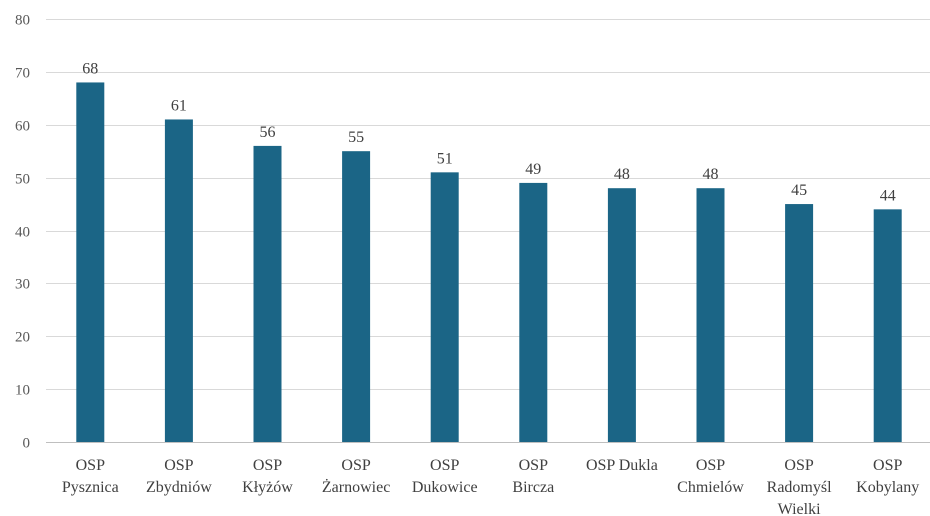 The image size is (930, 516). Describe the element at coordinates (445, 158) in the screenshot. I see `data-label: 51` at that location.